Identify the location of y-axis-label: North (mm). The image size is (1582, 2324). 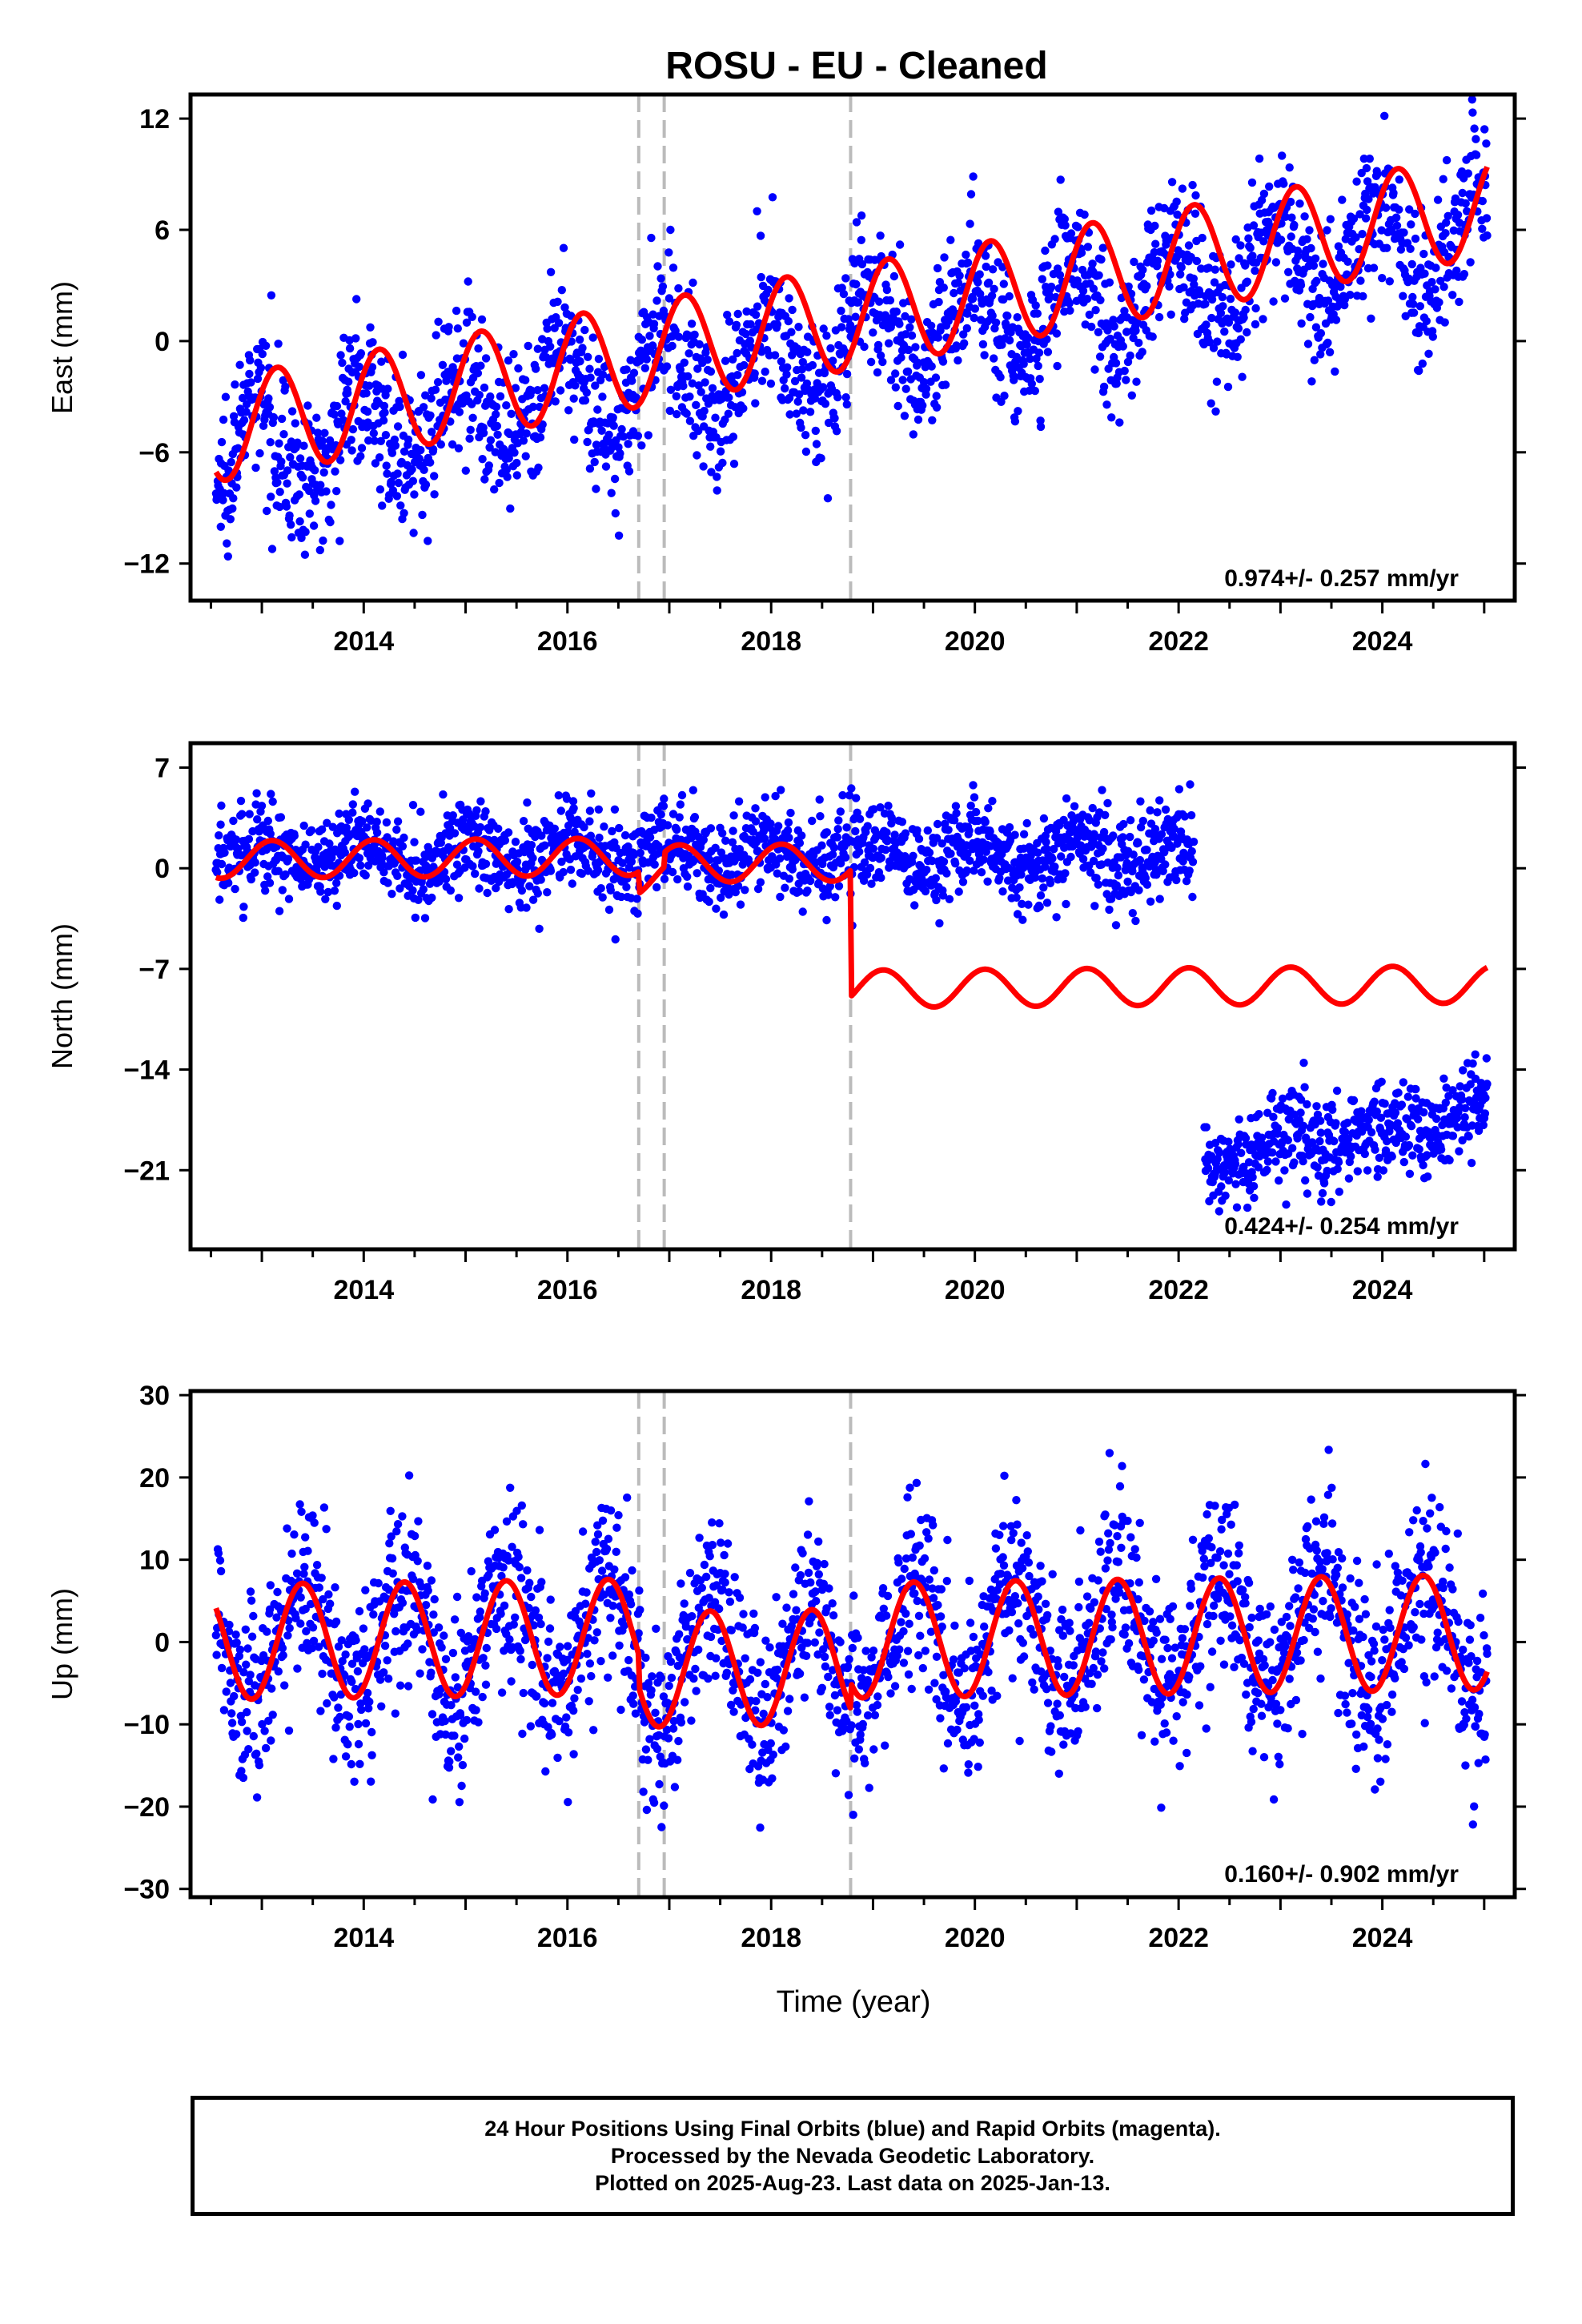
(62, 996).